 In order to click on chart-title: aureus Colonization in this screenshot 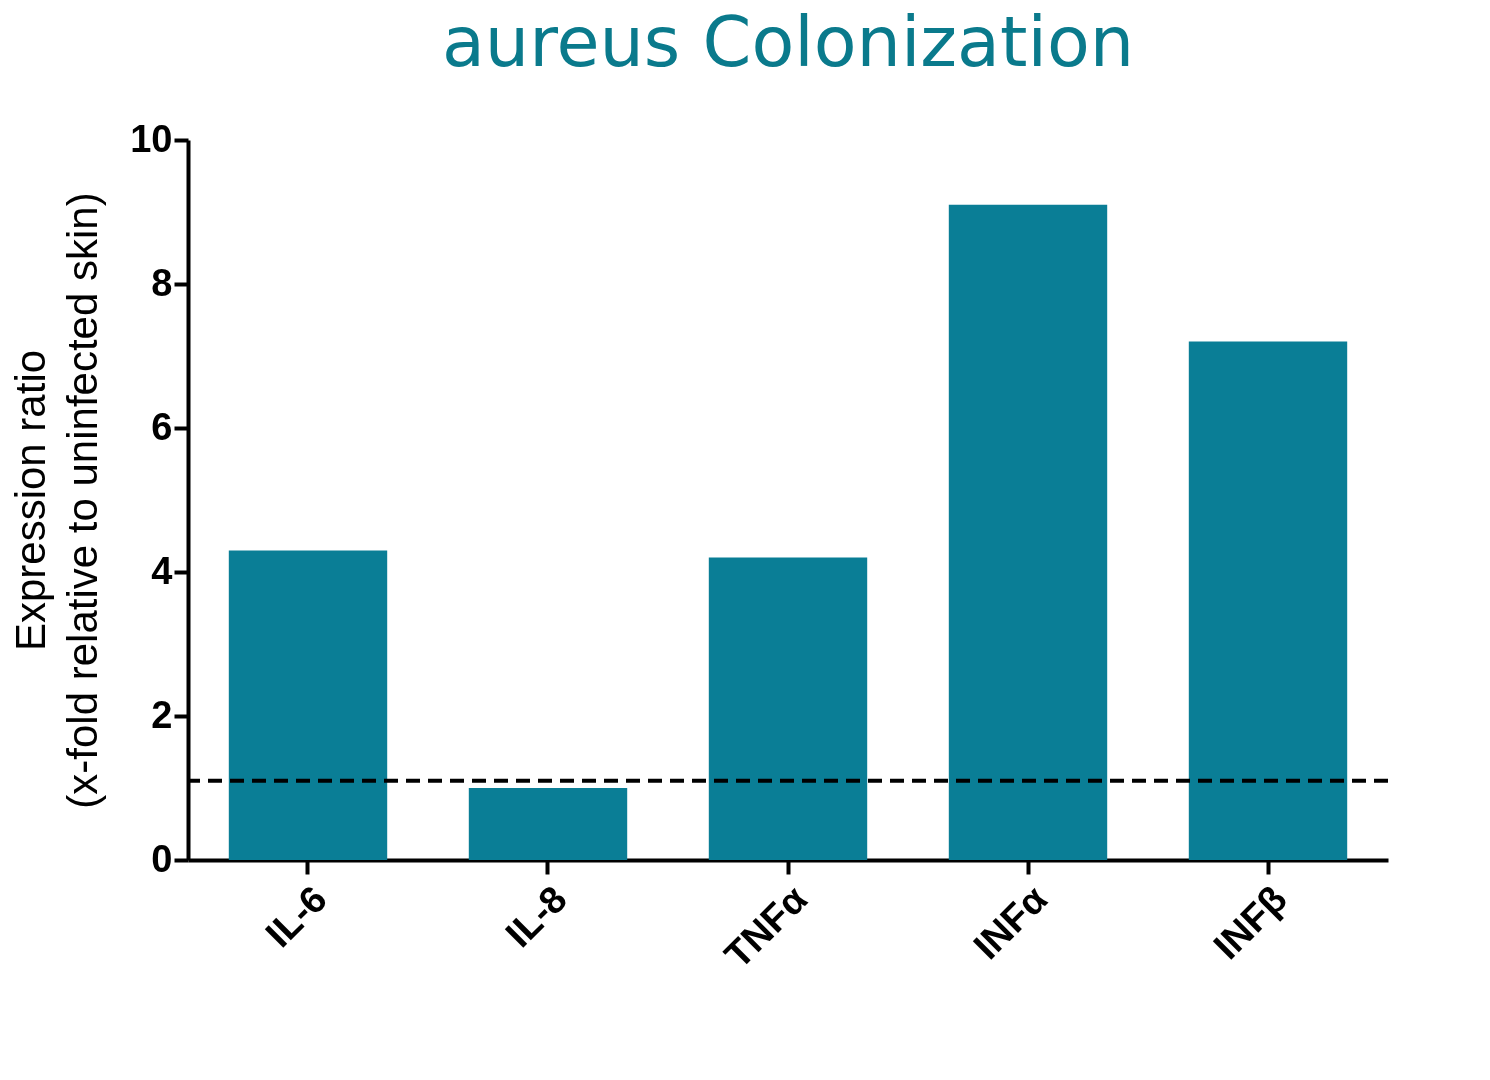, I will do `click(788, 42)`.